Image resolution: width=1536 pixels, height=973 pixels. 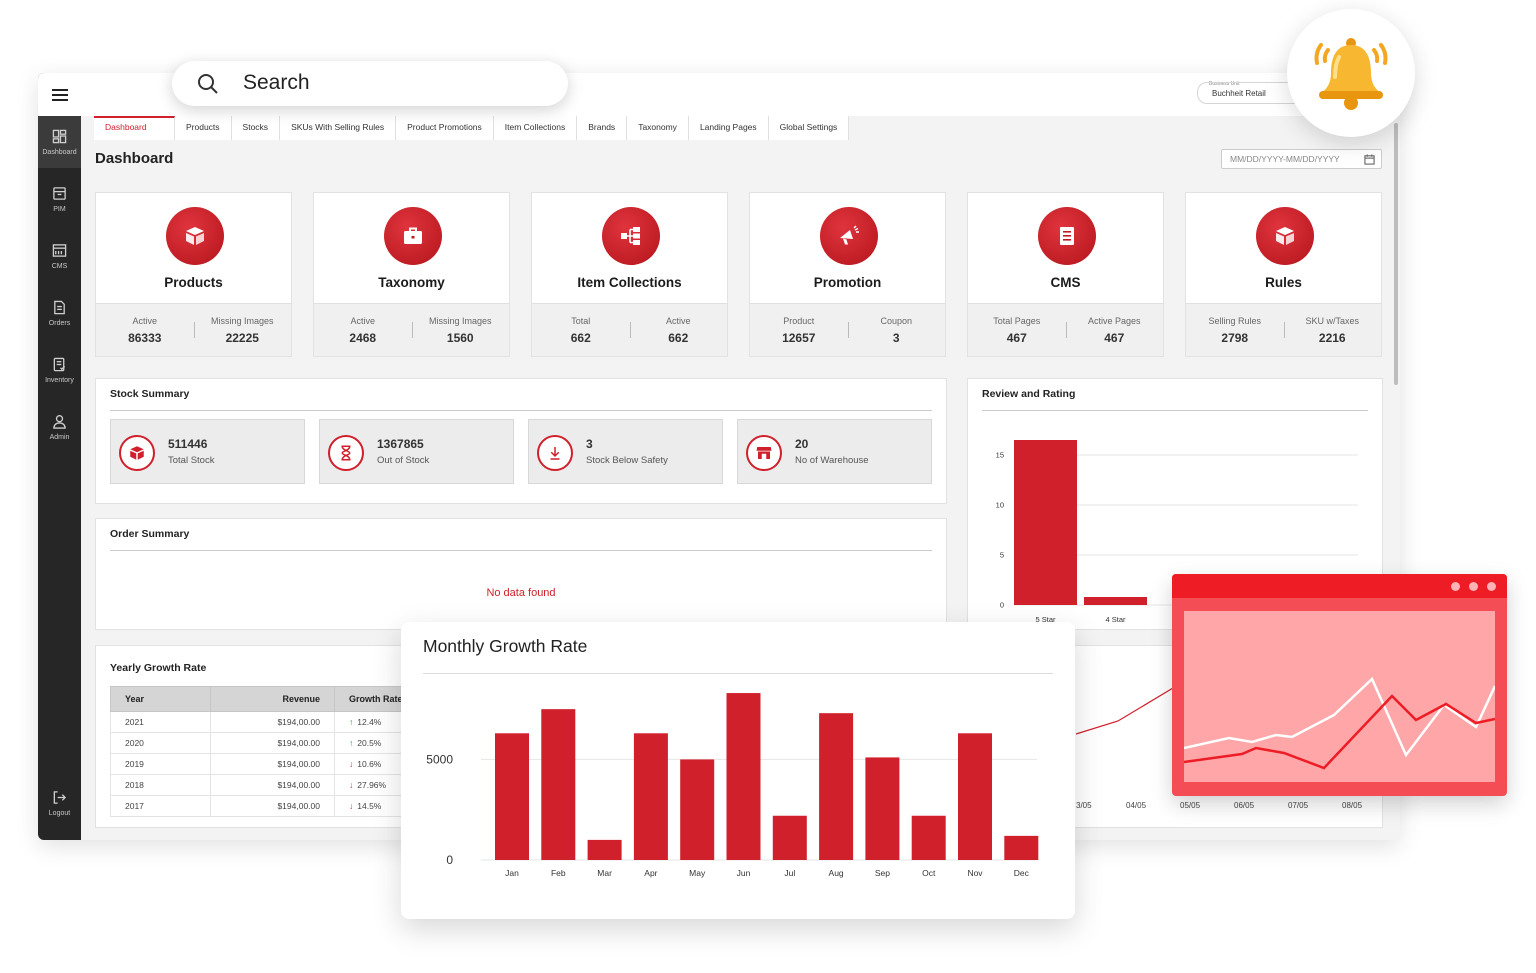 What do you see at coordinates (1002, 605) in the screenshot?
I see `y-tick-label: 0` at bounding box center [1002, 605].